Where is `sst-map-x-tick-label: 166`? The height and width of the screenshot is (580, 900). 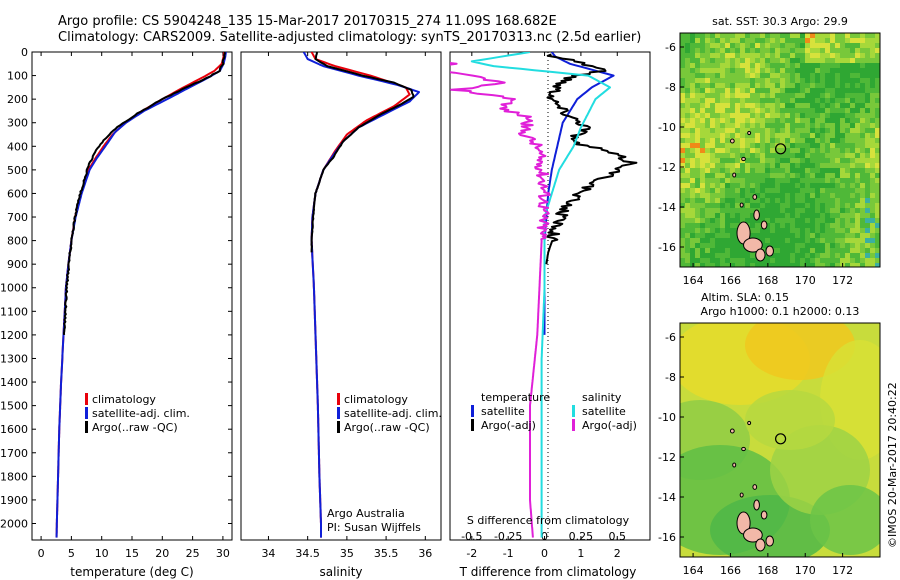 sst-map-x-tick-label: 166 is located at coordinates (730, 280).